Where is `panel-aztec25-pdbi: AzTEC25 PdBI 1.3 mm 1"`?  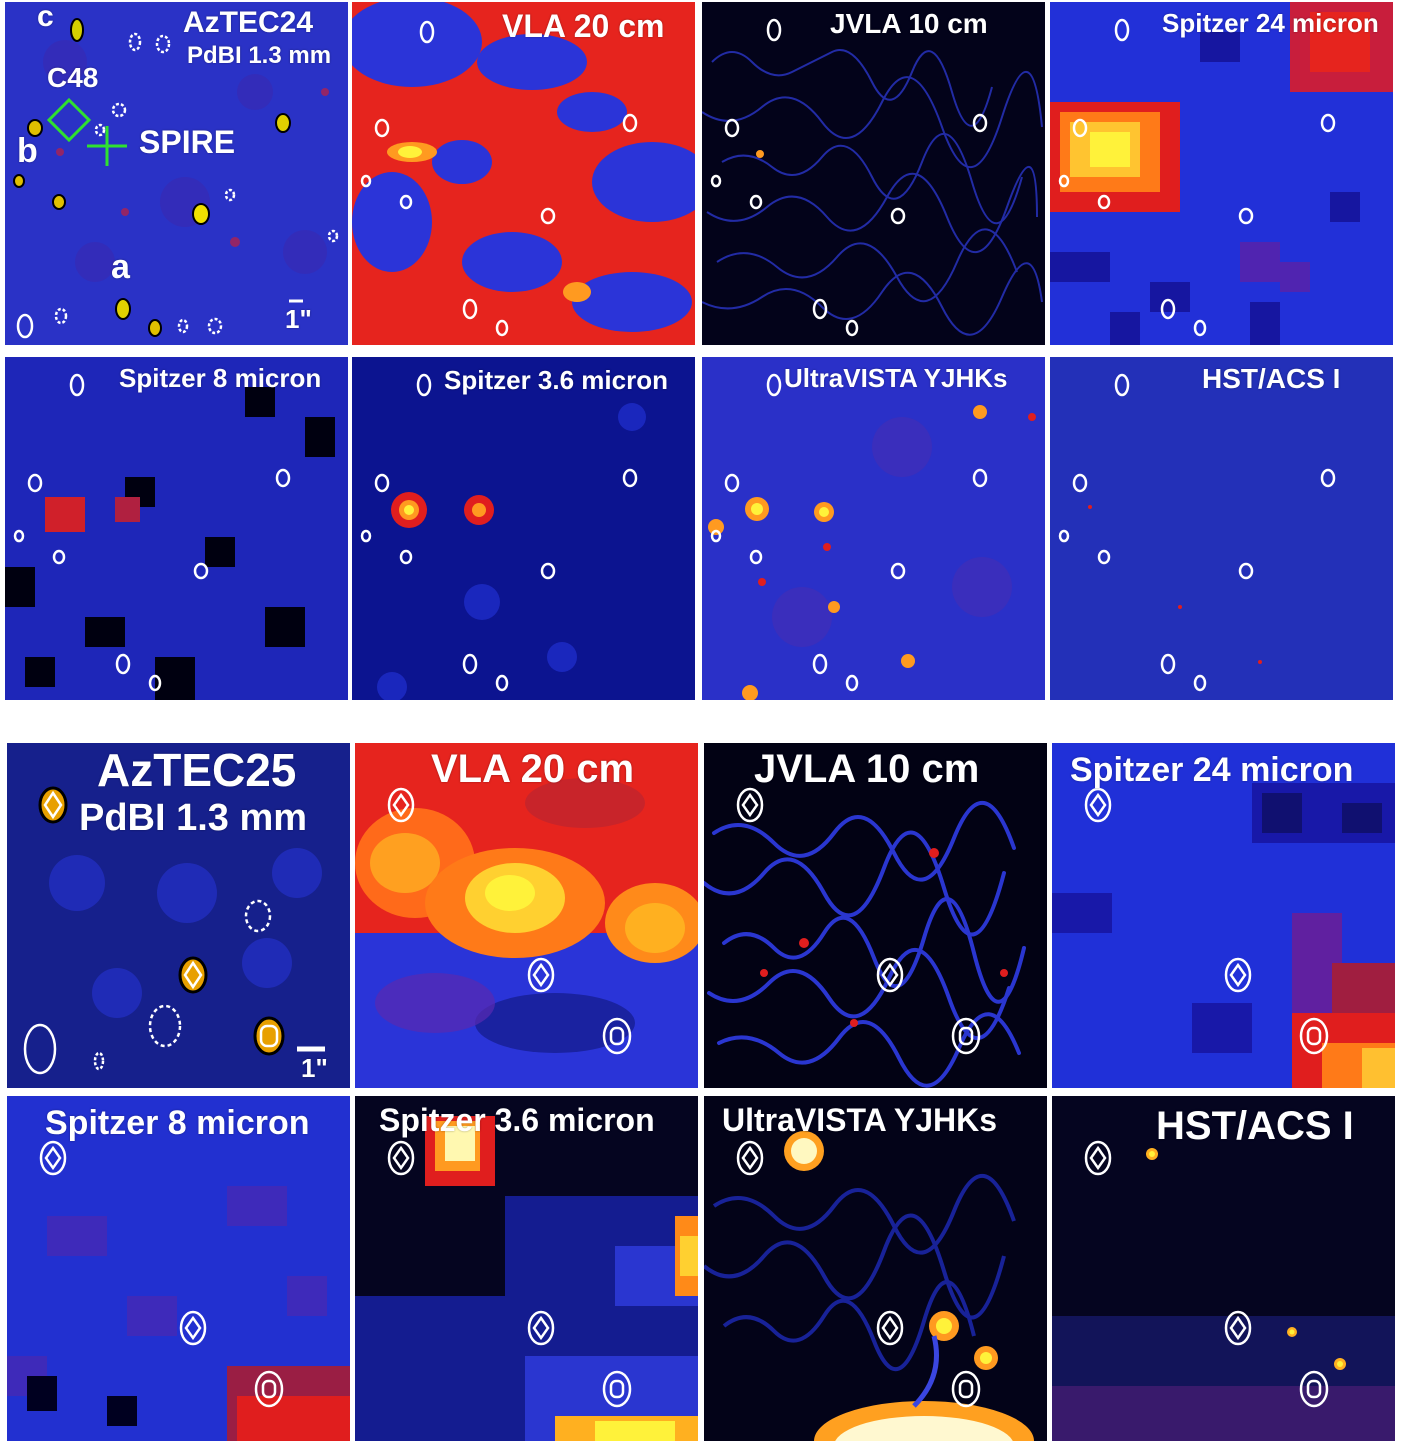 panel-aztec25-pdbi: AzTEC25 PdBI 1.3 mm 1" is located at coordinates (178, 915).